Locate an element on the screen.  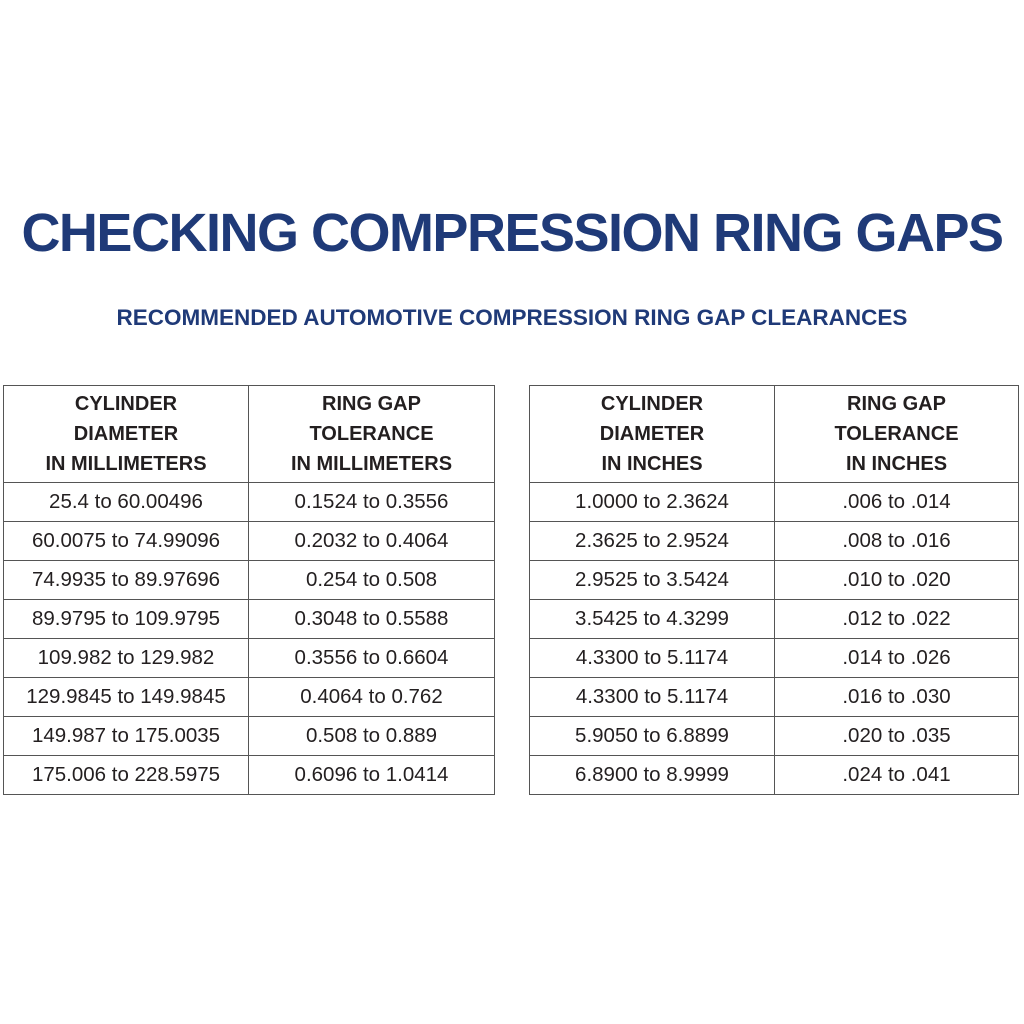
ring-gap-tolerance-cell: .006 to .014 is located at coordinates (896, 502).